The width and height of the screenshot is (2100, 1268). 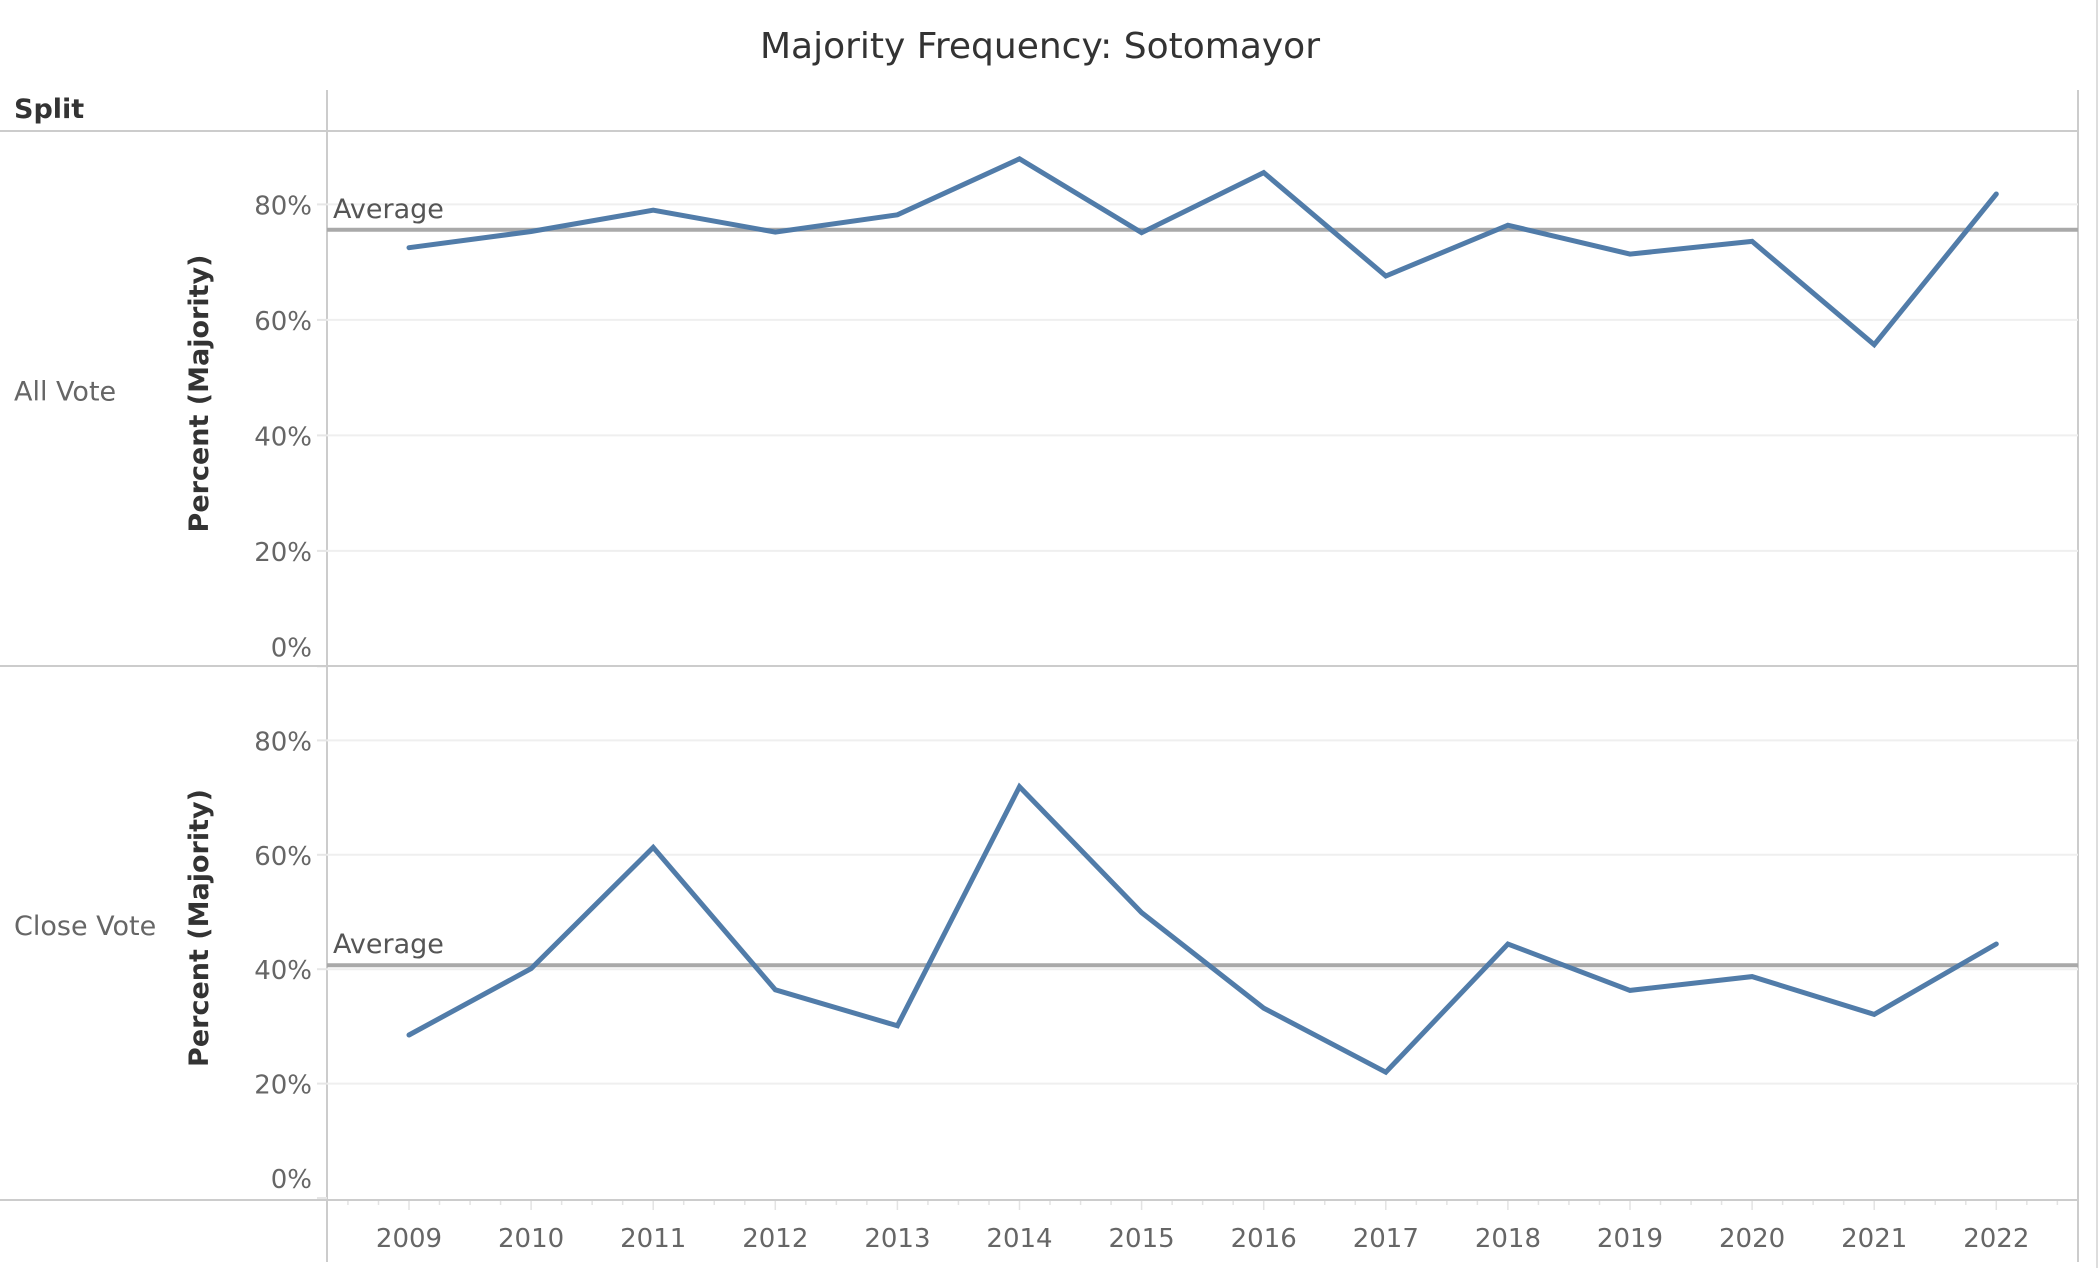 What do you see at coordinates (65, 392) in the screenshot?
I see `row-label: All Vote` at bounding box center [65, 392].